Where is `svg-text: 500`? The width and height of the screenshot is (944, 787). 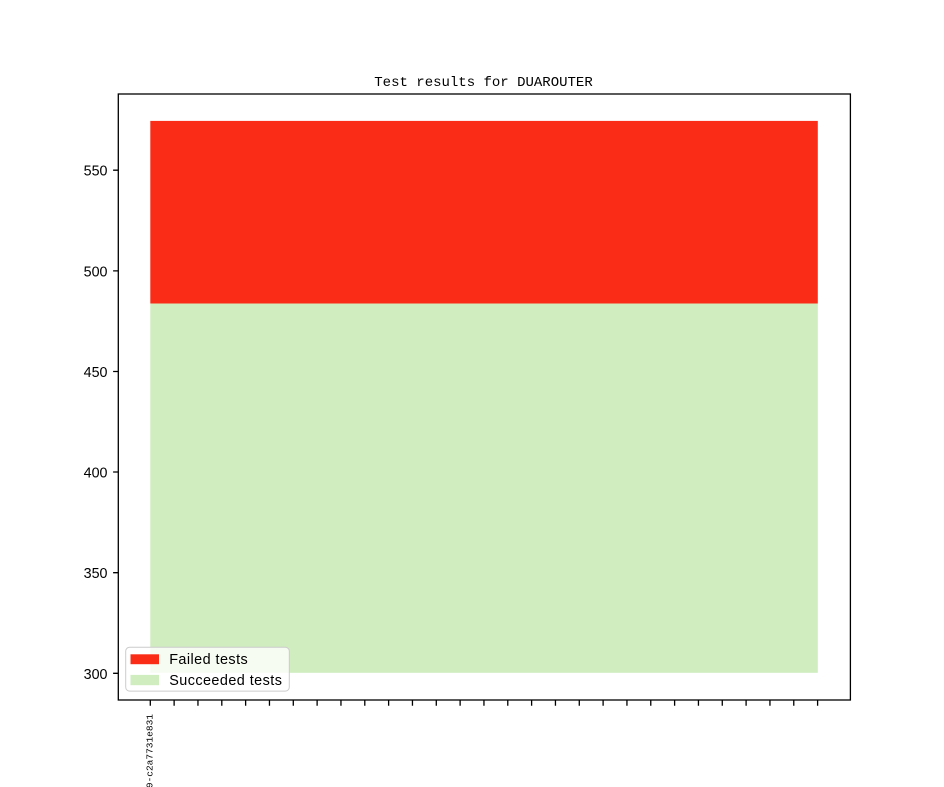 svg-text: 500 is located at coordinates (96, 272).